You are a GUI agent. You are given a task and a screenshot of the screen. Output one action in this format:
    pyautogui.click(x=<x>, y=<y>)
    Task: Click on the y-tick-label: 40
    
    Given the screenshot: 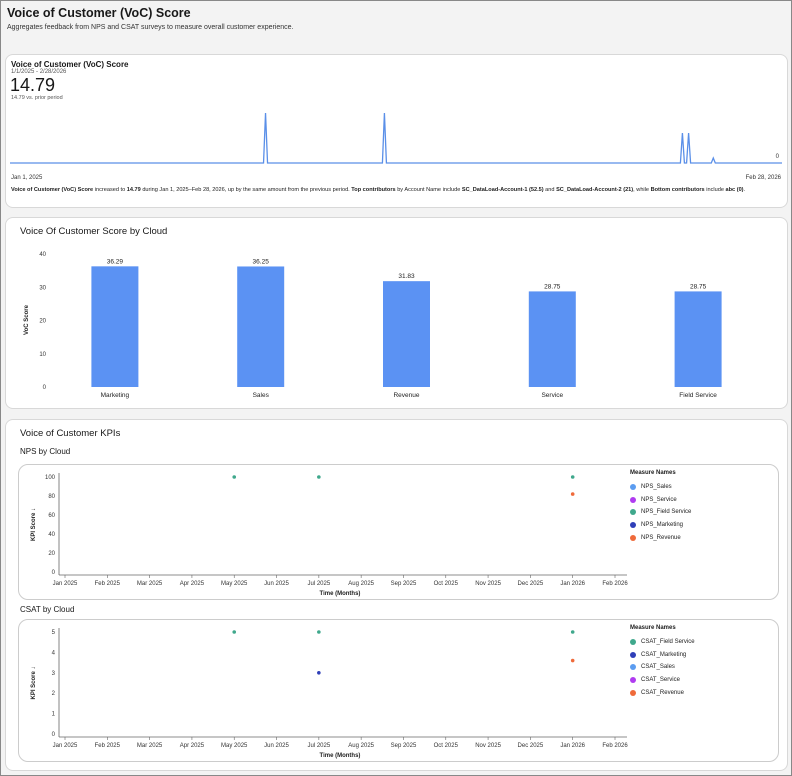 What is the action you would take?
    pyautogui.click(x=51, y=535)
    